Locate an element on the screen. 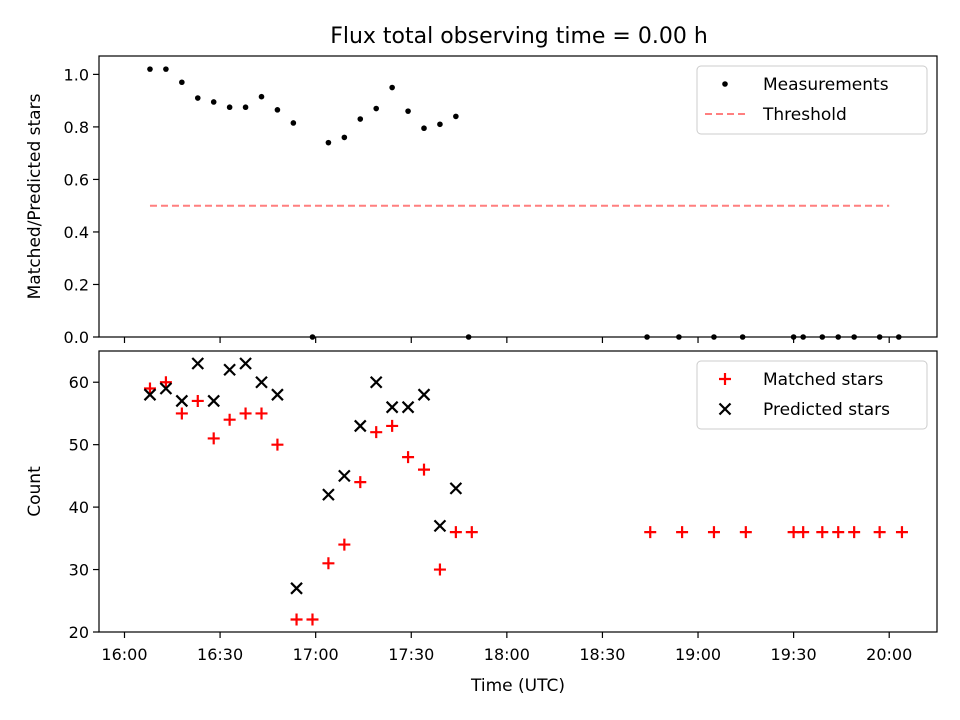 Image resolution: width=960 pixels, height=720 pixels. legend-label: Measurements is located at coordinates (826, 85).